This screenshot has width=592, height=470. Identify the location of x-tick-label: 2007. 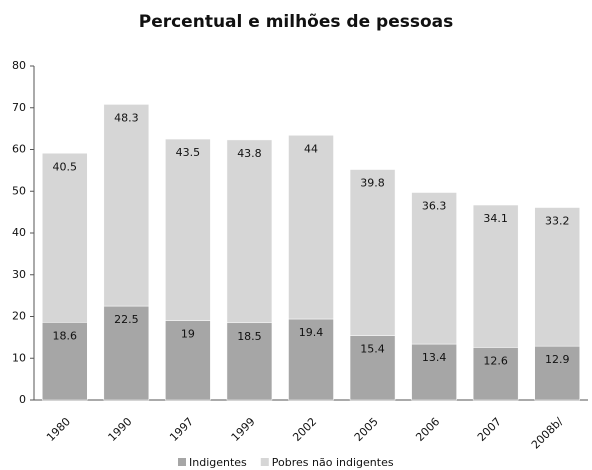
(489, 429).